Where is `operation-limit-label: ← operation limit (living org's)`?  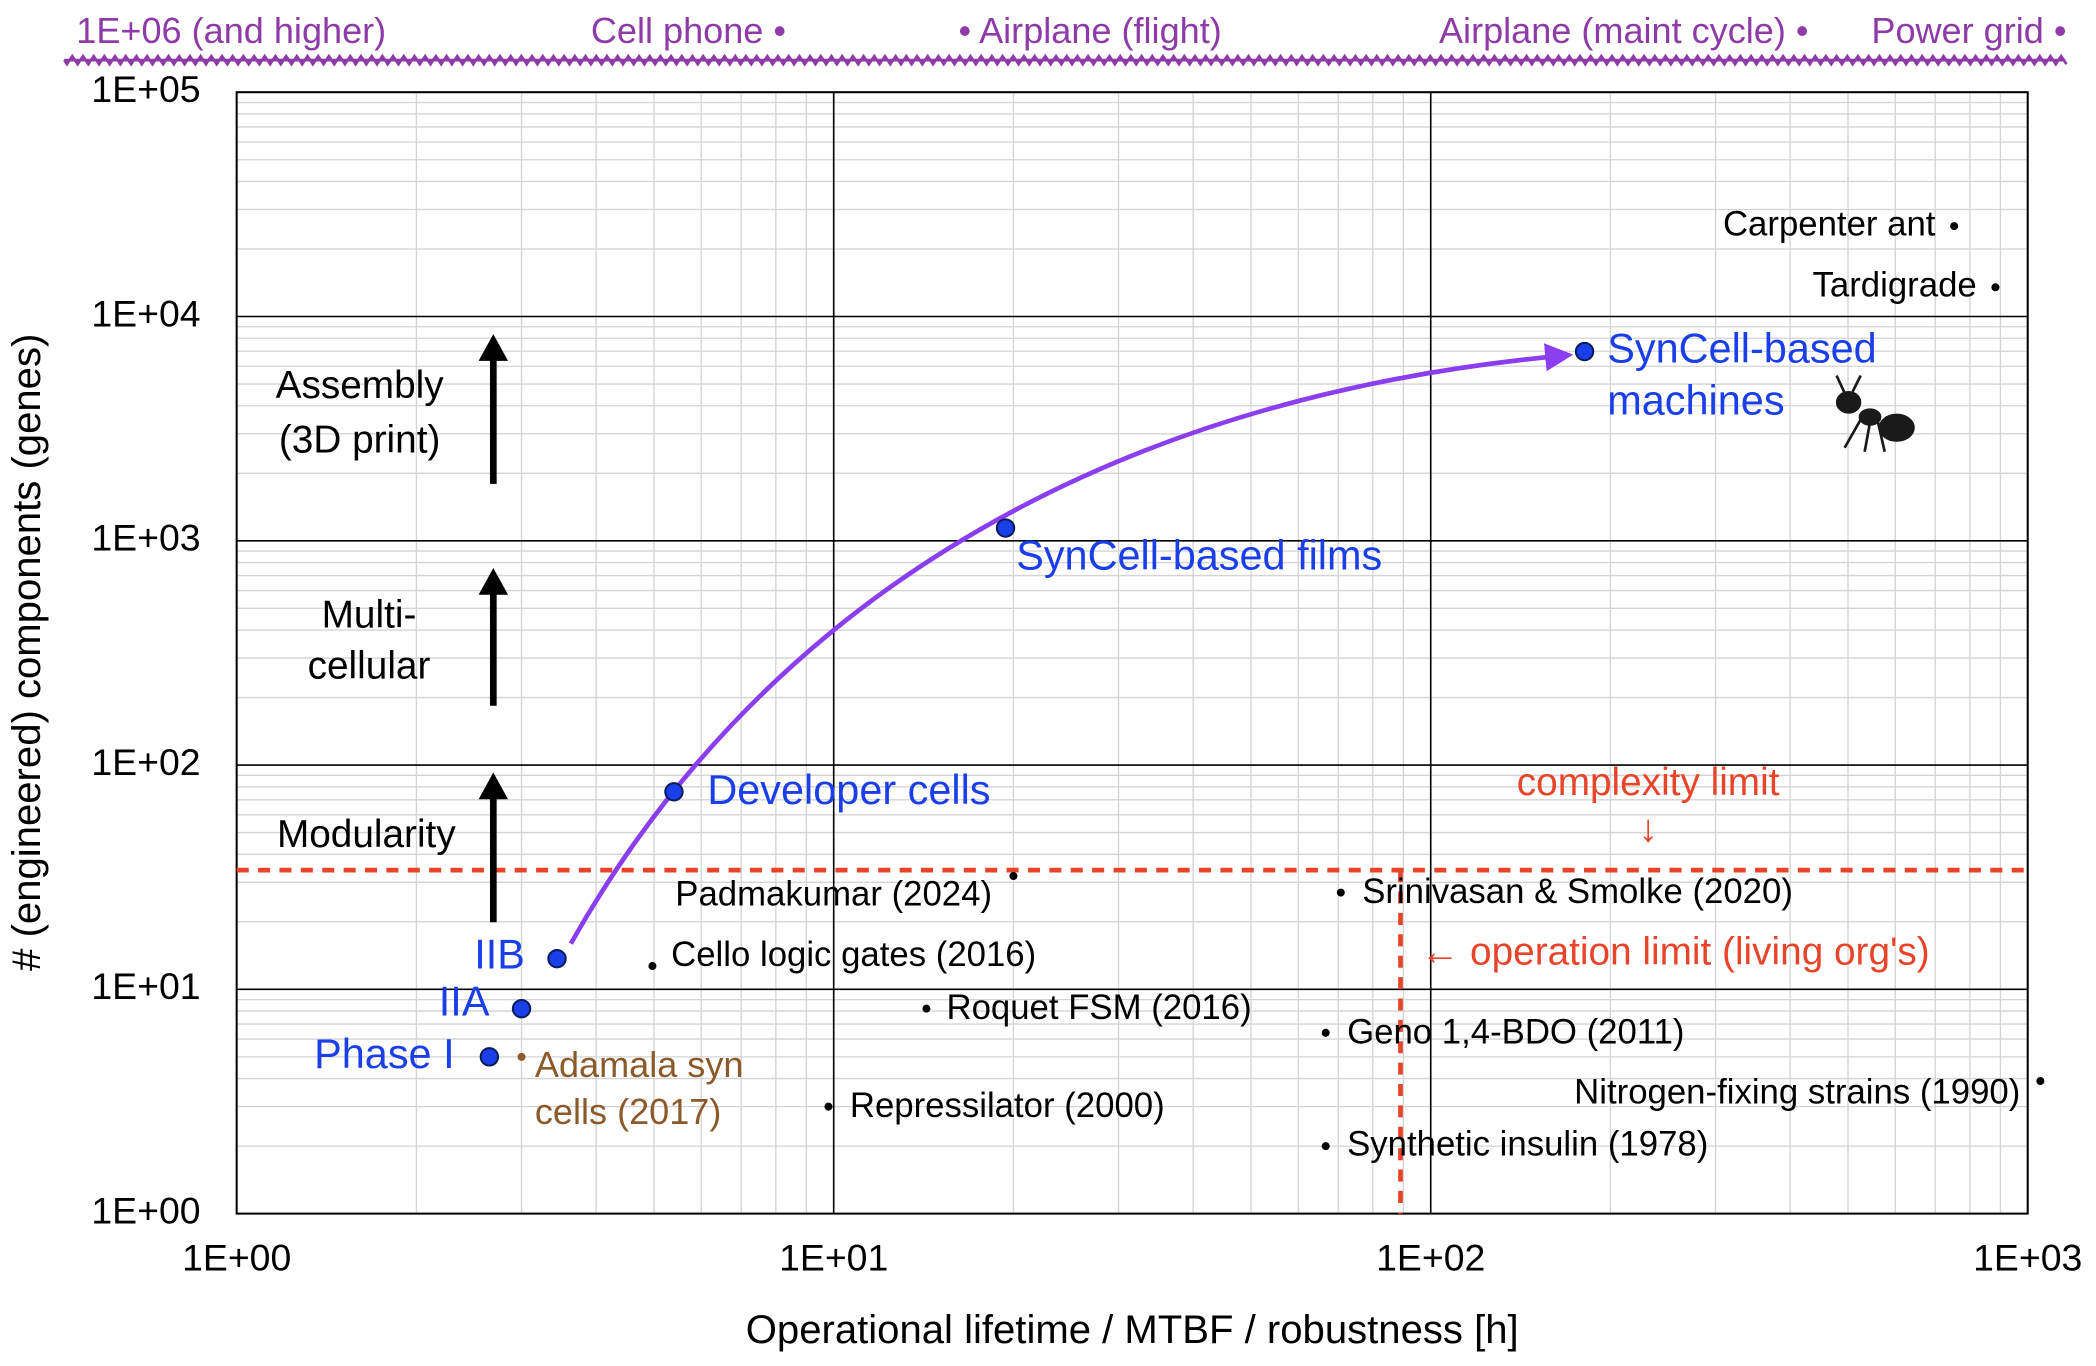 operation-limit-label: ← operation limit (living org's) is located at coordinates (1675, 952).